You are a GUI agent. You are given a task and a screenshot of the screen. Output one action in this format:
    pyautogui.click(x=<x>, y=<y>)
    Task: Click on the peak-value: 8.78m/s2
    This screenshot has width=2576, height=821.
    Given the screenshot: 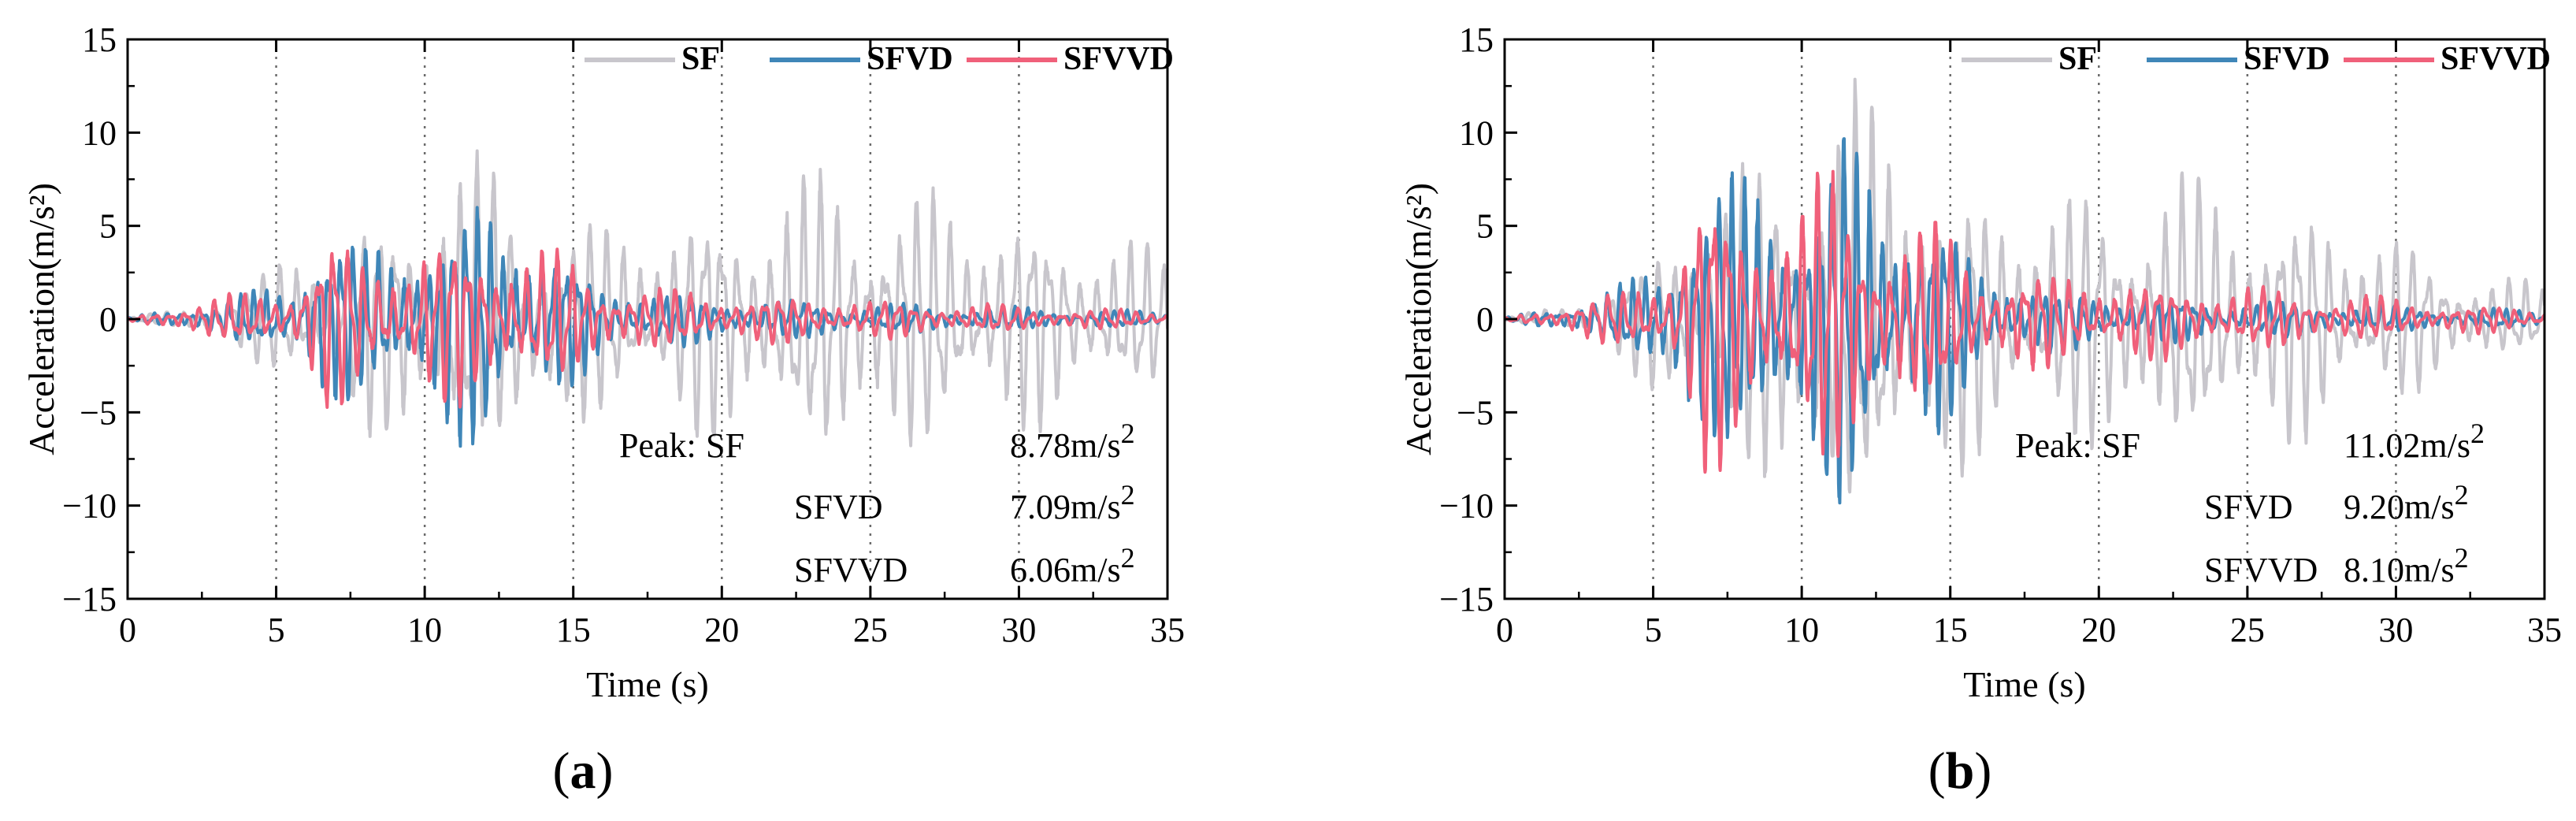 What is the action you would take?
    pyautogui.click(x=1072, y=441)
    